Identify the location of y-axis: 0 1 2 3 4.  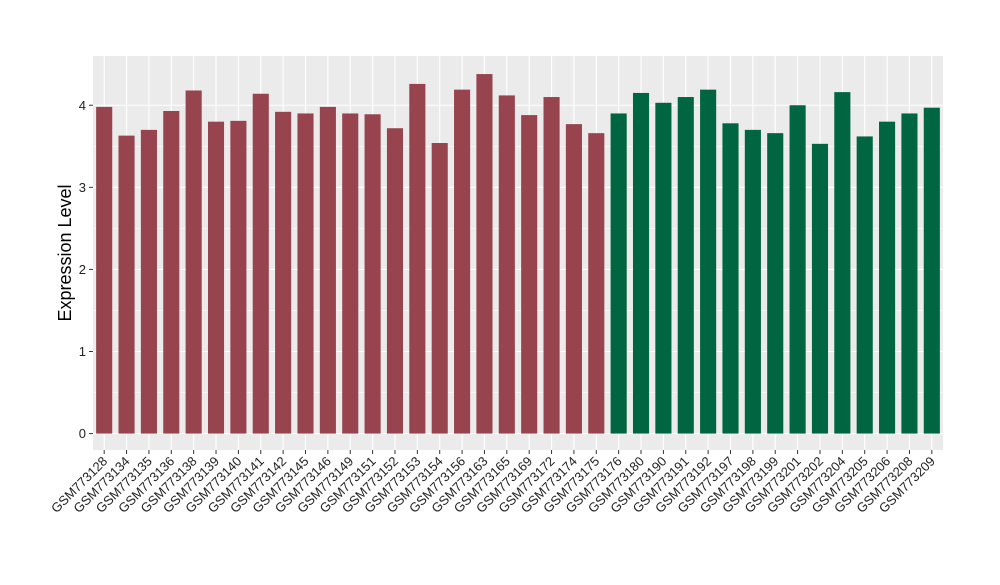
(86, 269).